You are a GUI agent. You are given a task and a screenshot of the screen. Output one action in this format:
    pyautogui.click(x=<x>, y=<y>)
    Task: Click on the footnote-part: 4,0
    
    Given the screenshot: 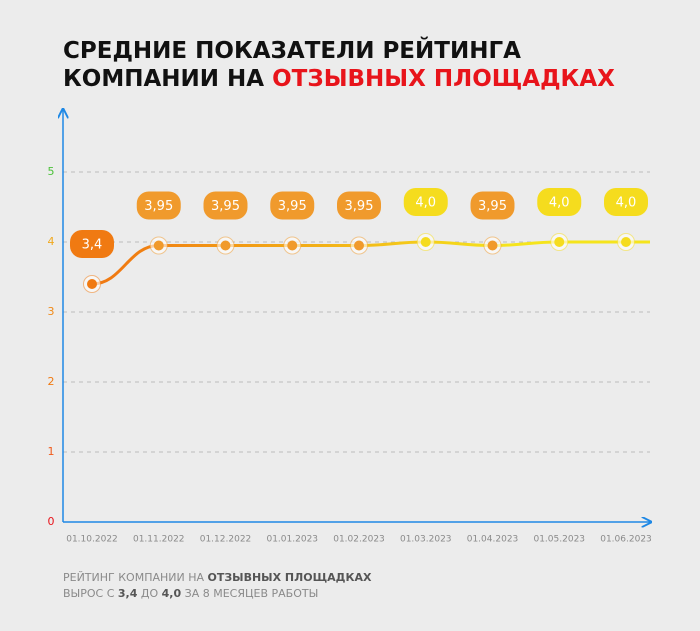 What is the action you would take?
    pyautogui.click(x=172, y=593)
    